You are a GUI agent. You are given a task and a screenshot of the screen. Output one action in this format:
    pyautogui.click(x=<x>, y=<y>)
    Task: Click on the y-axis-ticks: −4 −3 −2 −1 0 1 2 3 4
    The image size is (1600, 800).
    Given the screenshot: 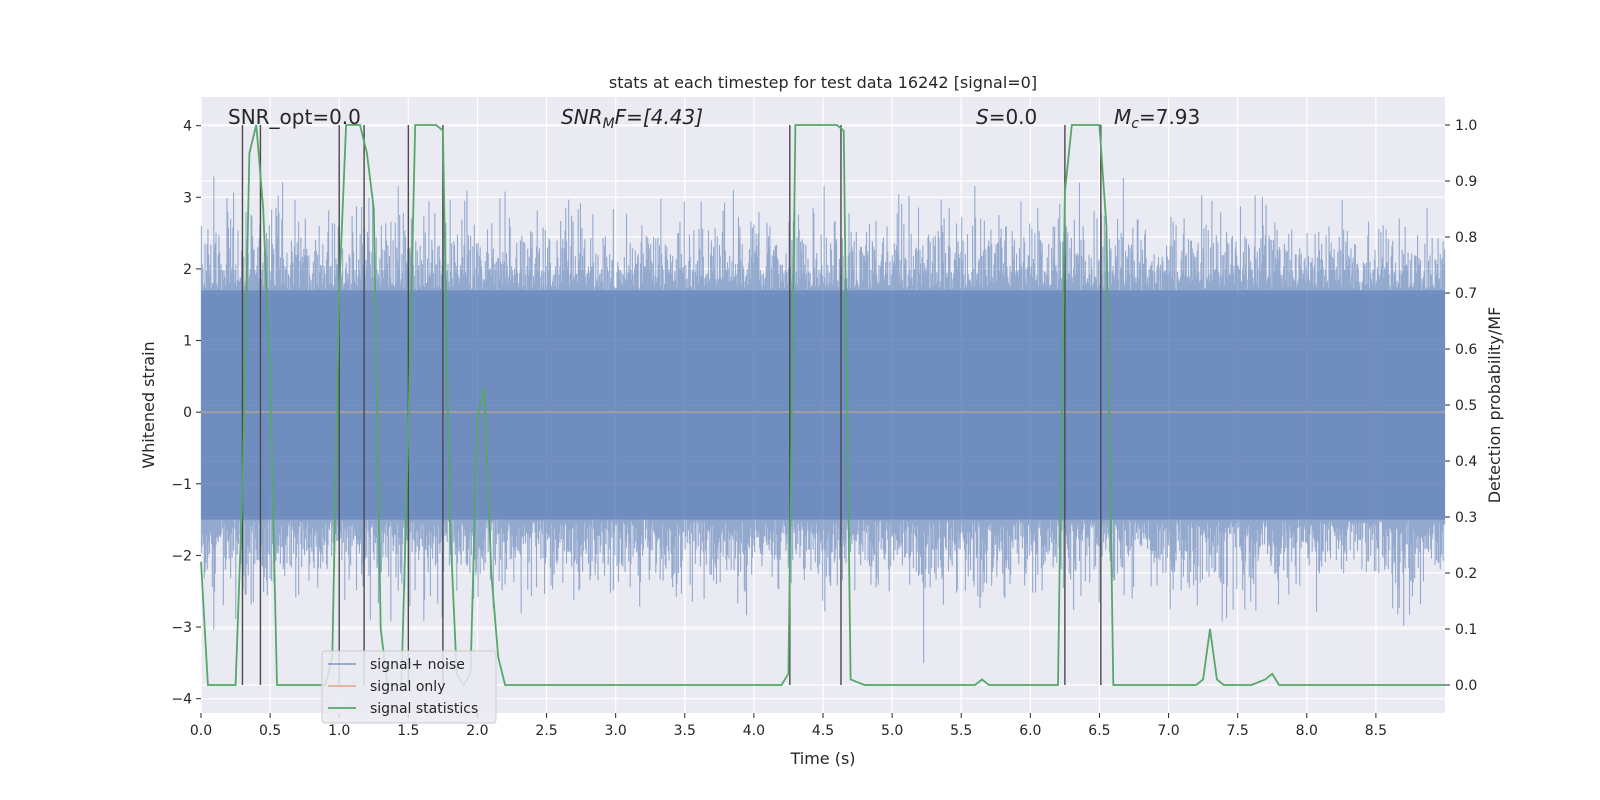 What is the action you would take?
    pyautogui.click(x=186, y=413)
    